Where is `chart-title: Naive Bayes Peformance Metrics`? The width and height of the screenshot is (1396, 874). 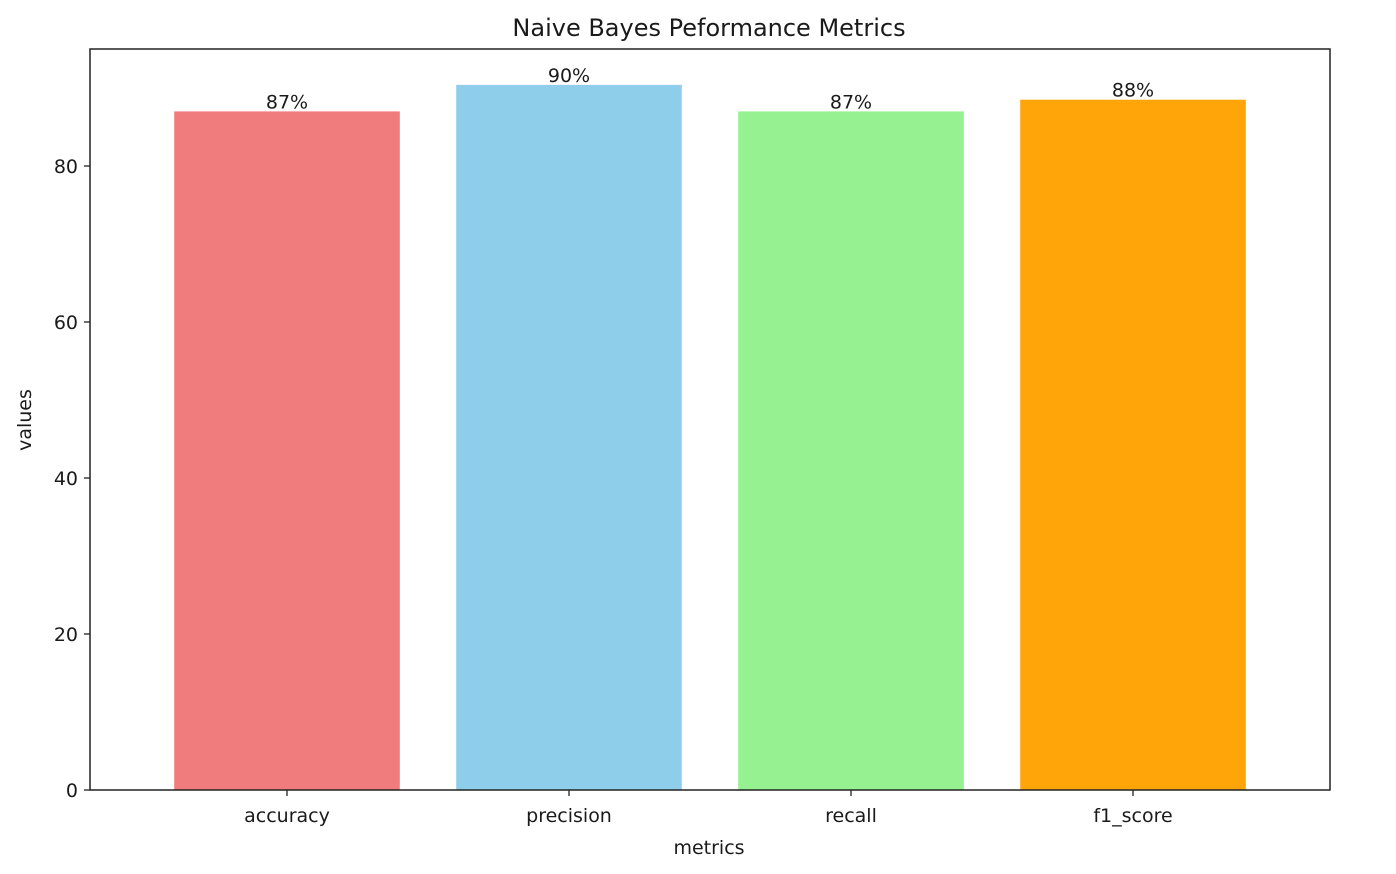
chart-title: Naive Bayes Peformance Metrics is located at coordinates (708, 28).